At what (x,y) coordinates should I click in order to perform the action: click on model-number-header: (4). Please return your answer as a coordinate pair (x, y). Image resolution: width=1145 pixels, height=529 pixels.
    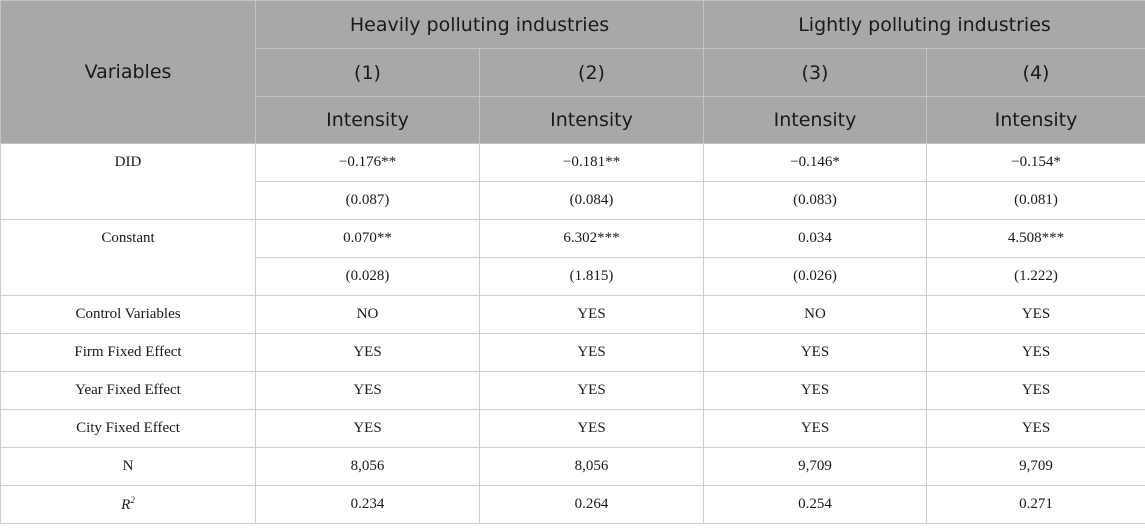
    Looking at the image, I should click on (1035, 72).